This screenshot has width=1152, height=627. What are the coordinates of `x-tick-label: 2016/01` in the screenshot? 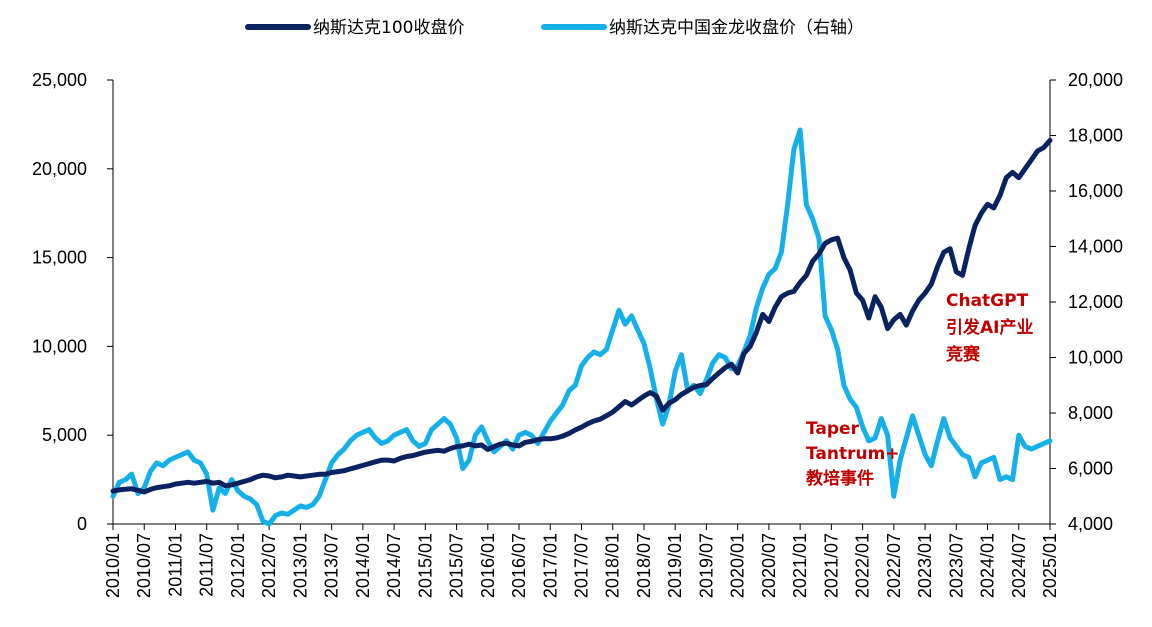 It's located at (488, 565).